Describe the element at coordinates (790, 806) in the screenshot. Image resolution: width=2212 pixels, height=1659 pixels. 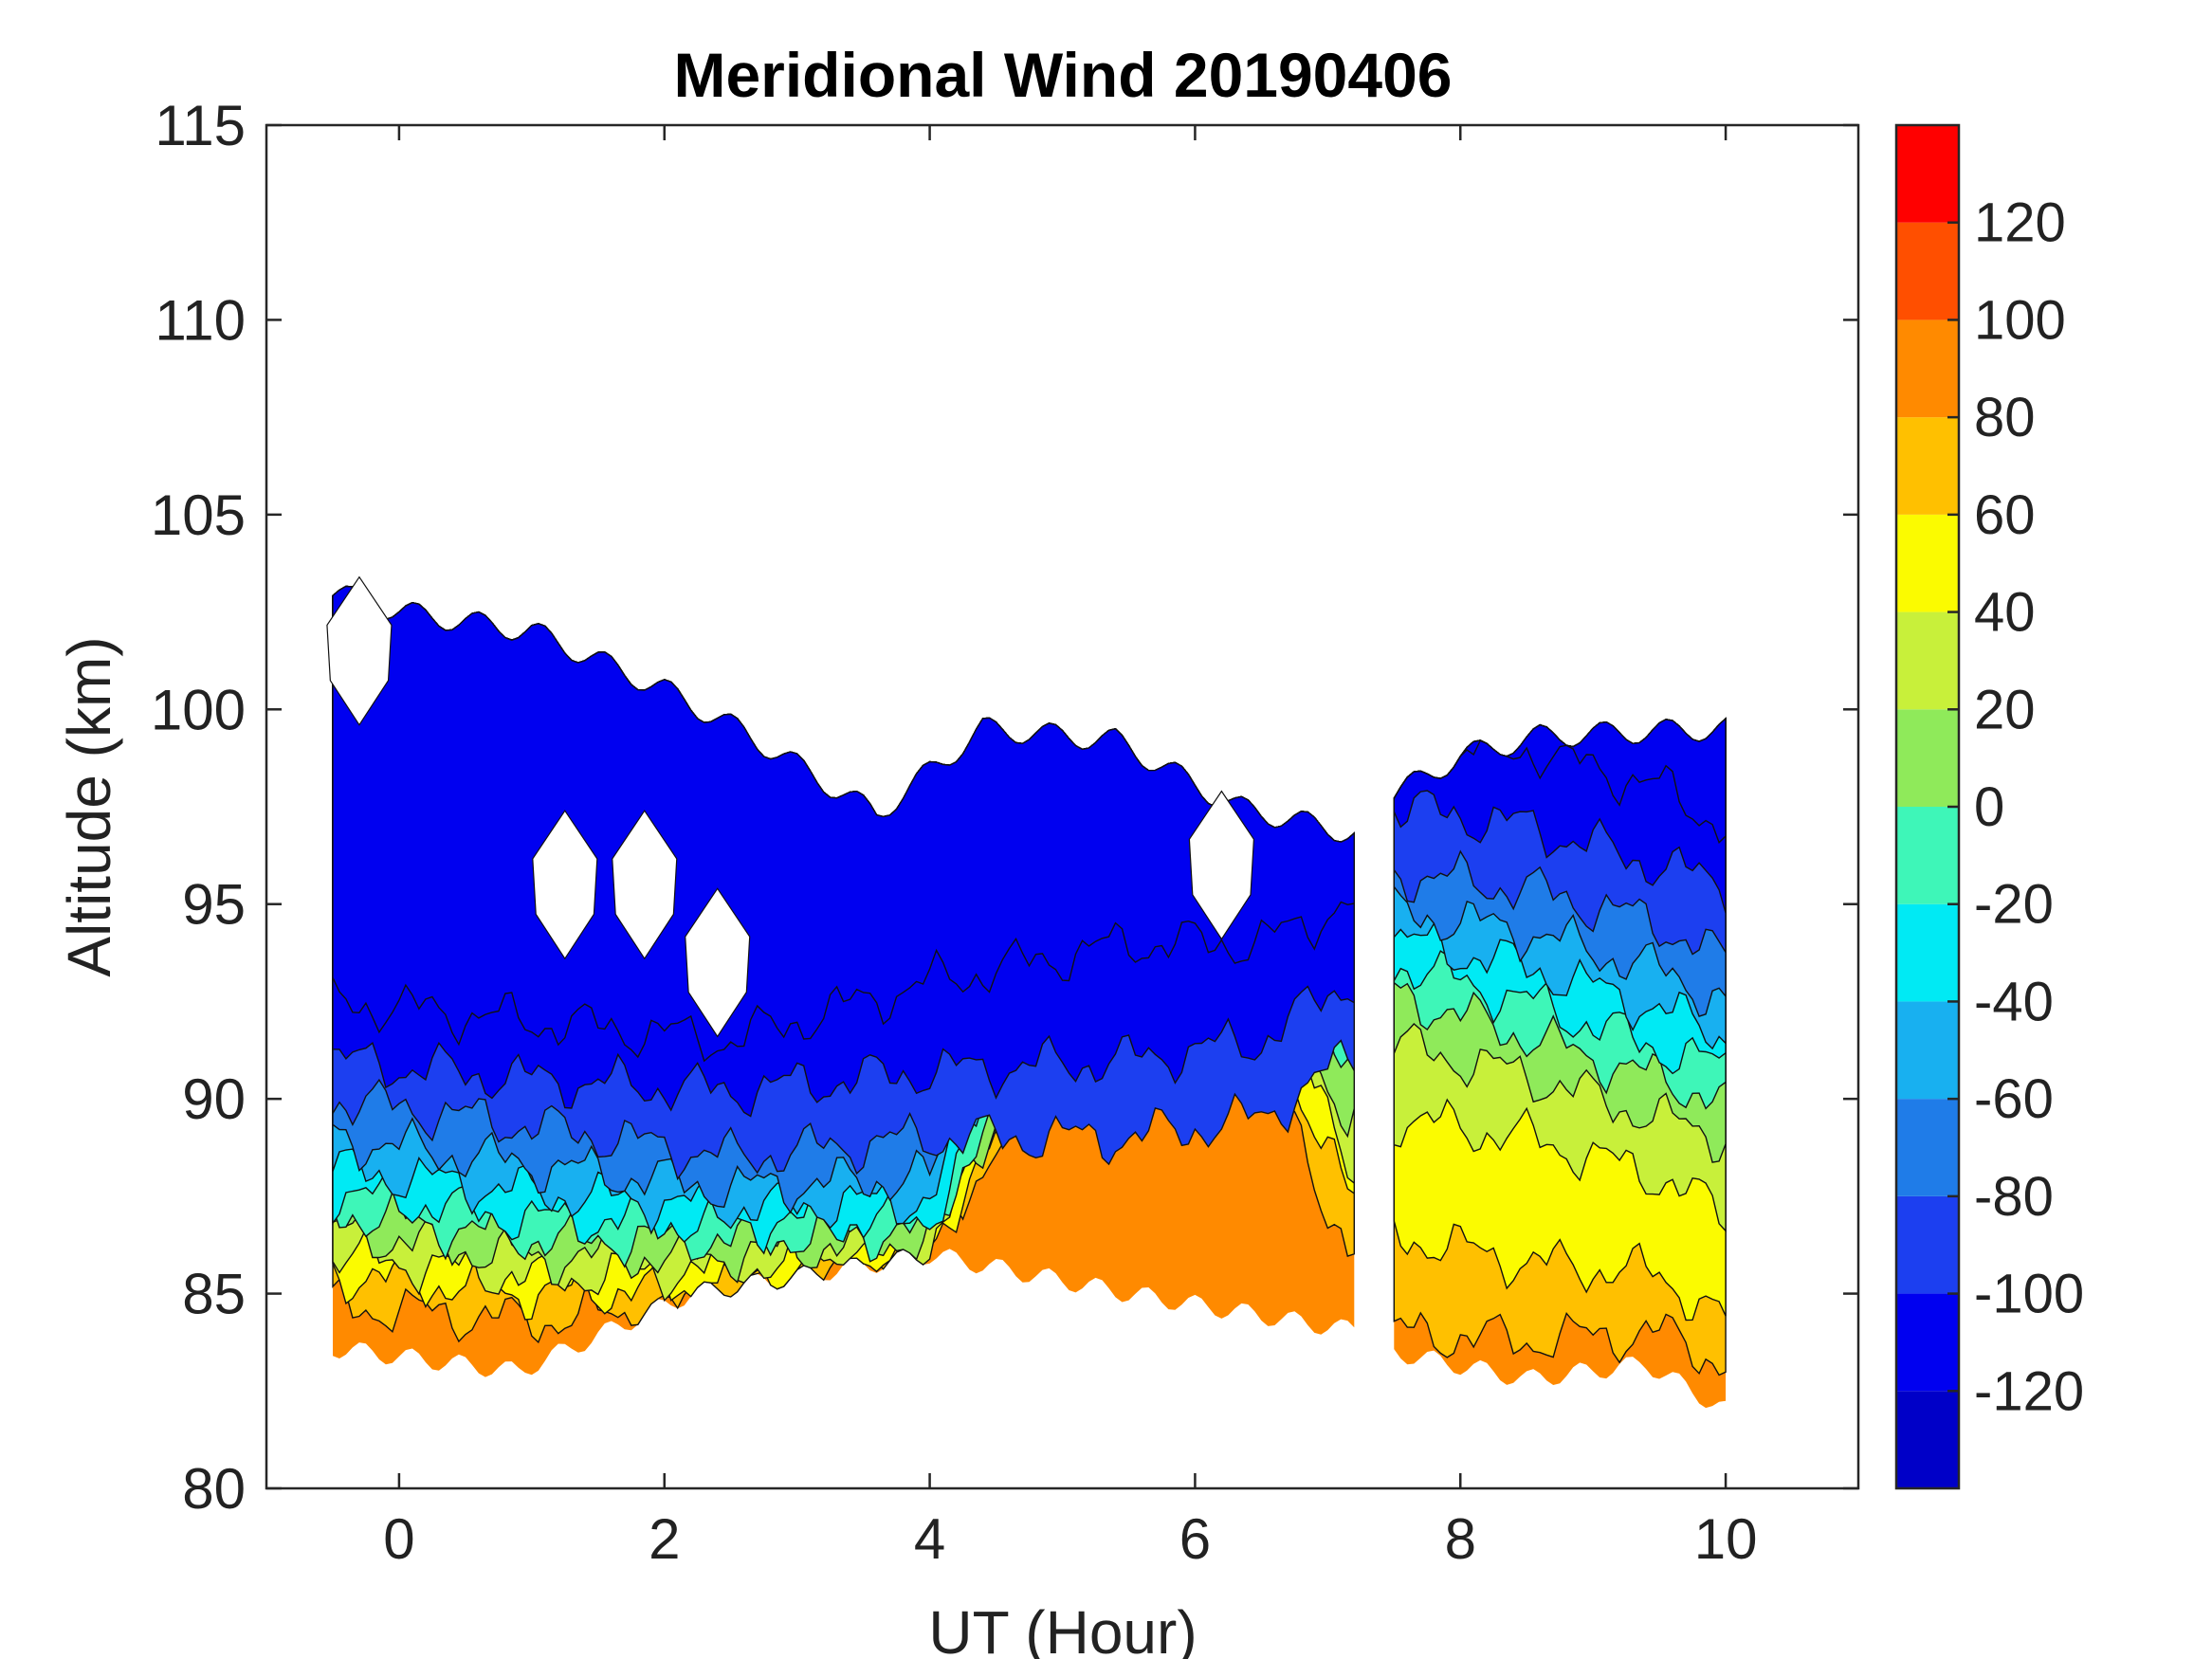
I see `data-gap-holes` at that location.